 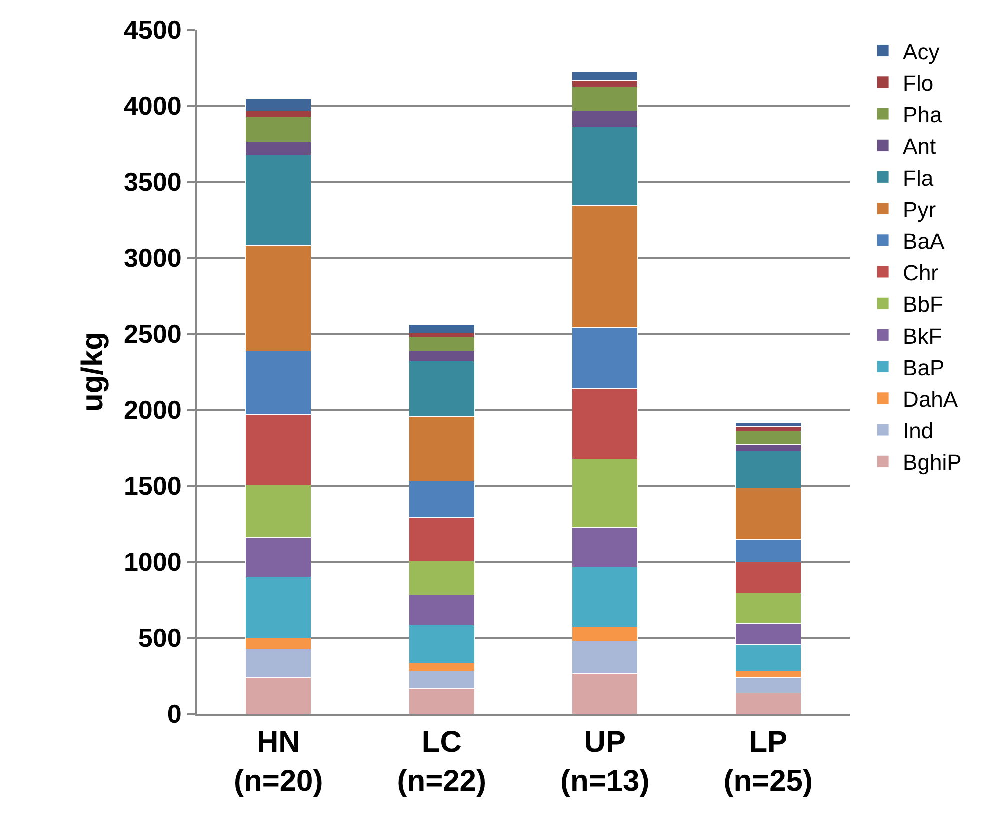 I want to click on y-tick-label: 3500, so click(x=153, y=182).